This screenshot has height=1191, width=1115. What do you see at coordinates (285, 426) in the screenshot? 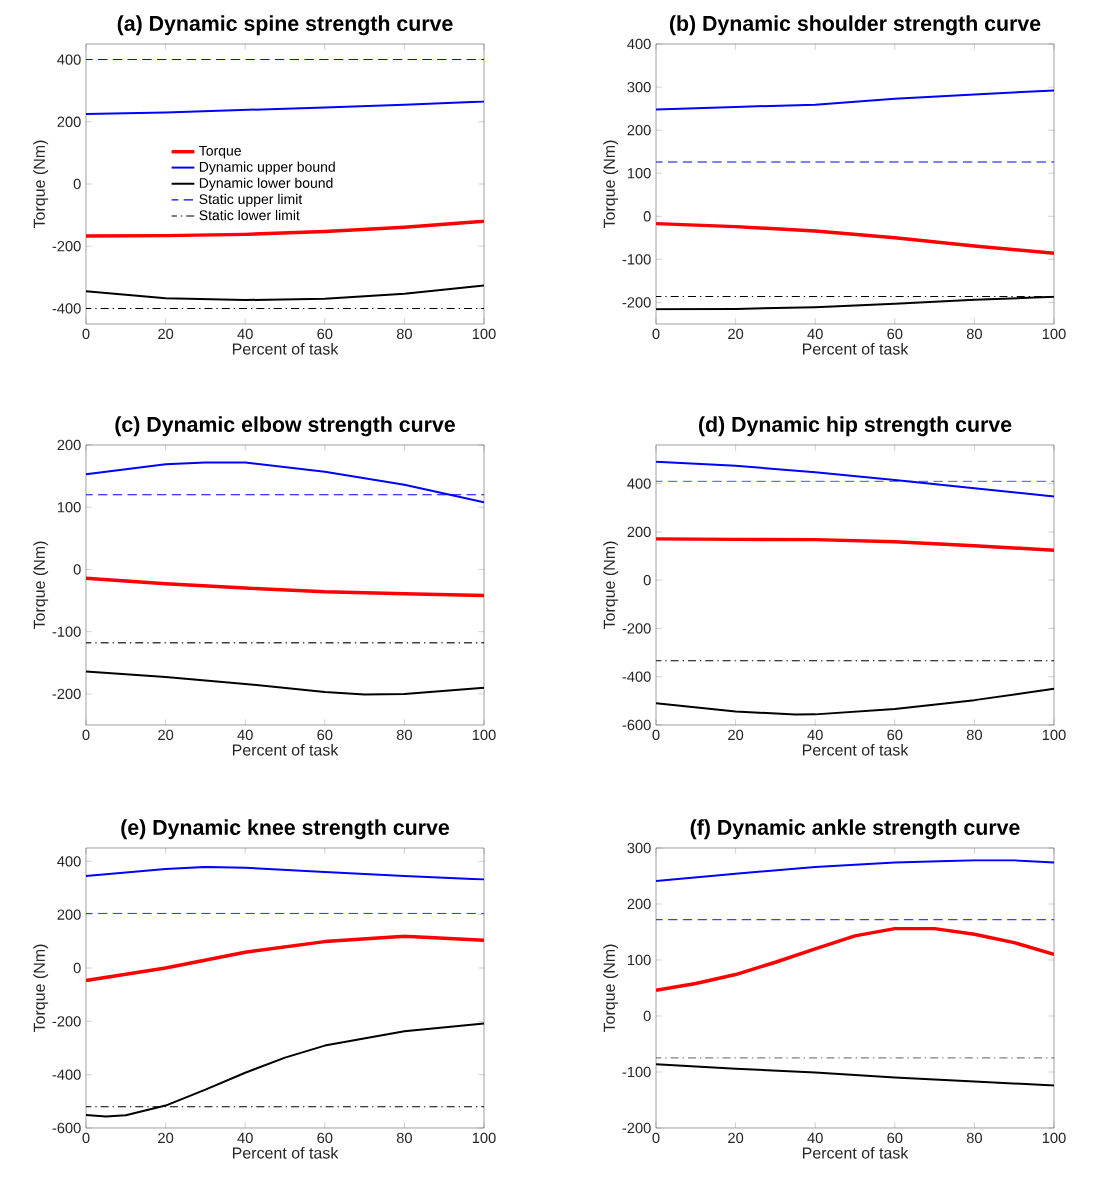
I see `chart-title: (c) Dynamic elbow strength curve` at bounding box center [285, 426].